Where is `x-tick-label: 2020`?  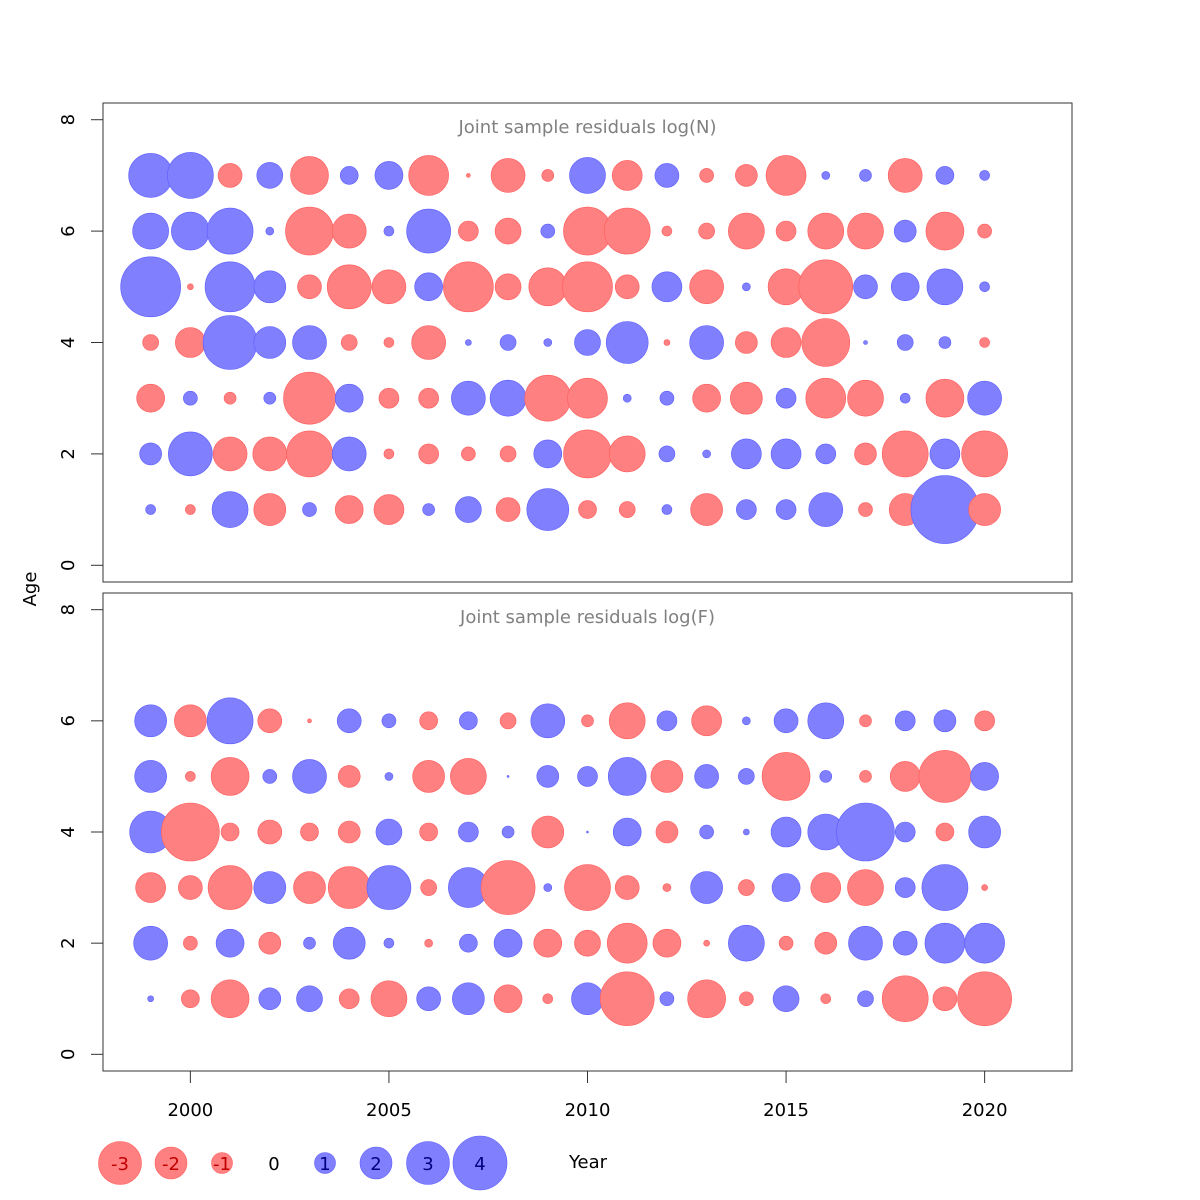
x-tick-label: 2020 is located at coordinates (985, 1110).